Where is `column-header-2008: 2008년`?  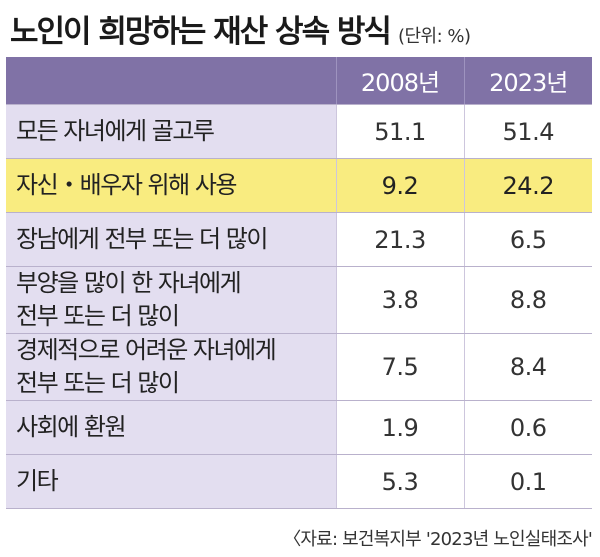
column-header-2008: 2008년 is located at coordinates (399, 81).